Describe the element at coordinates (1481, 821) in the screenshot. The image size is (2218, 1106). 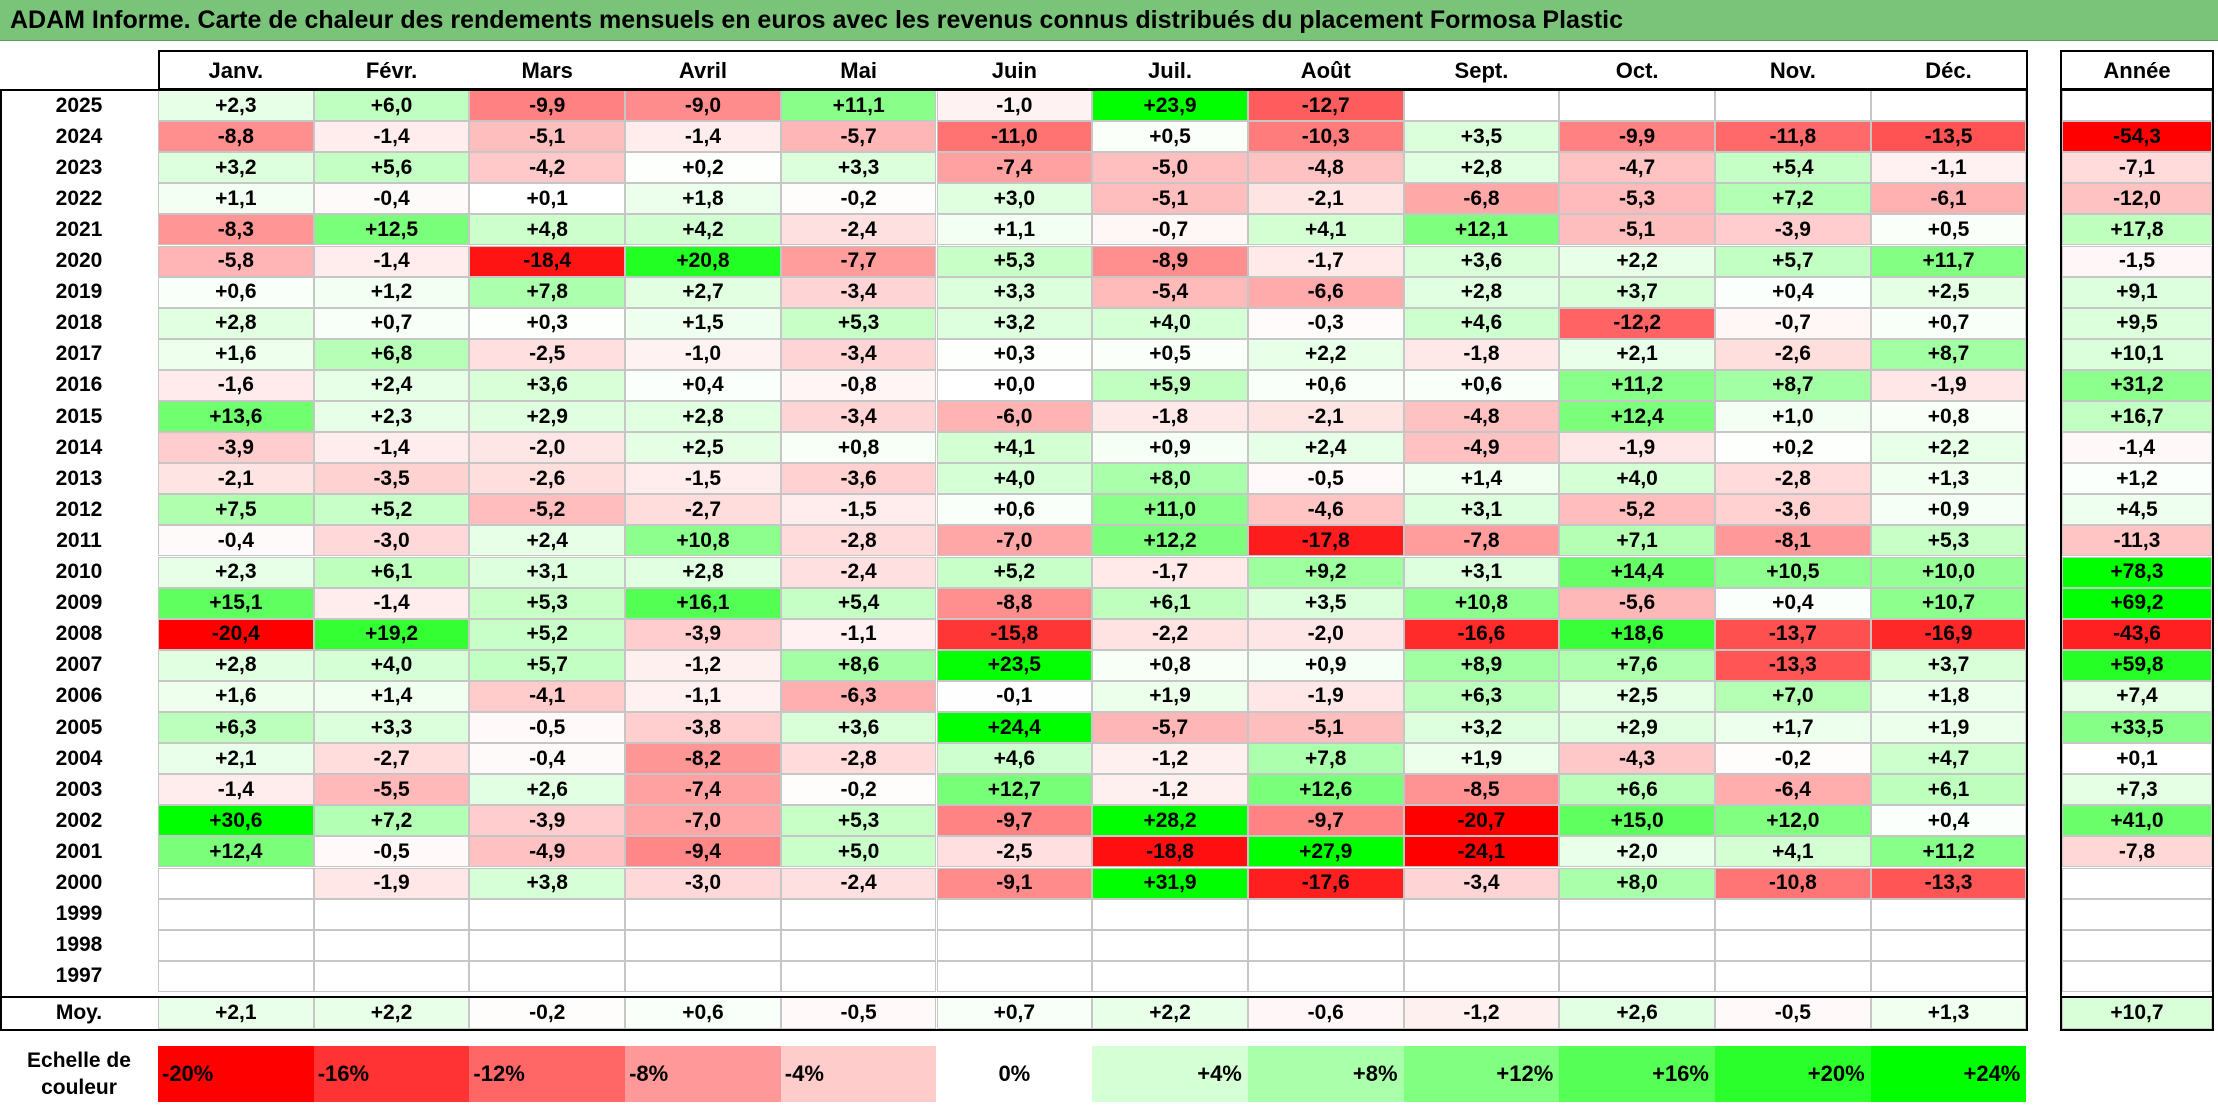
I see `heatmap-cell: -20,7` at that location.